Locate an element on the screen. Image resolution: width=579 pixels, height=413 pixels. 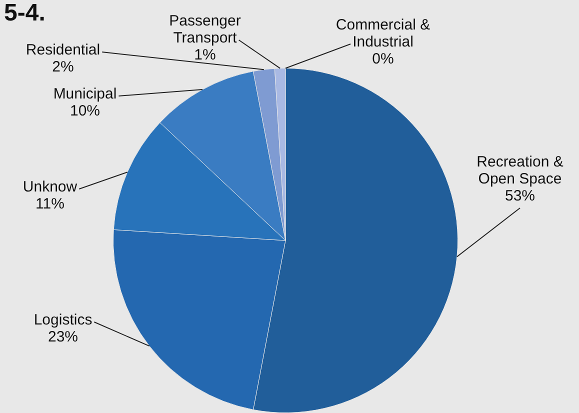
slice-label: Logistics is located at coordinates (63, 320).